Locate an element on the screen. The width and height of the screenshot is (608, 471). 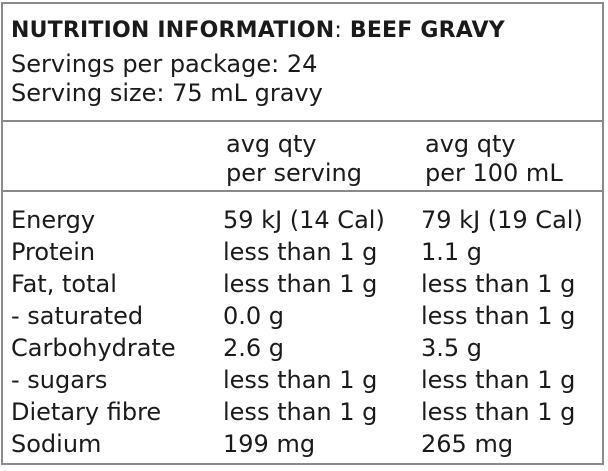
column-header-per-100ml-line1: avg qty is located at coordinates (470, 144).